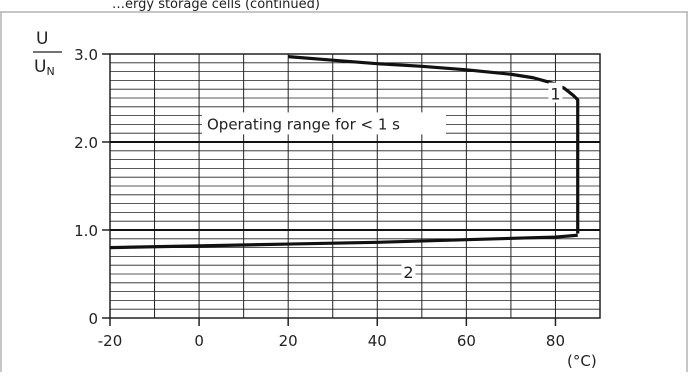 The image size is (688, 376). Describe the element at coordinates (86, 231) in the screenshot. I see `y-tick-label: 1.0` at that location.